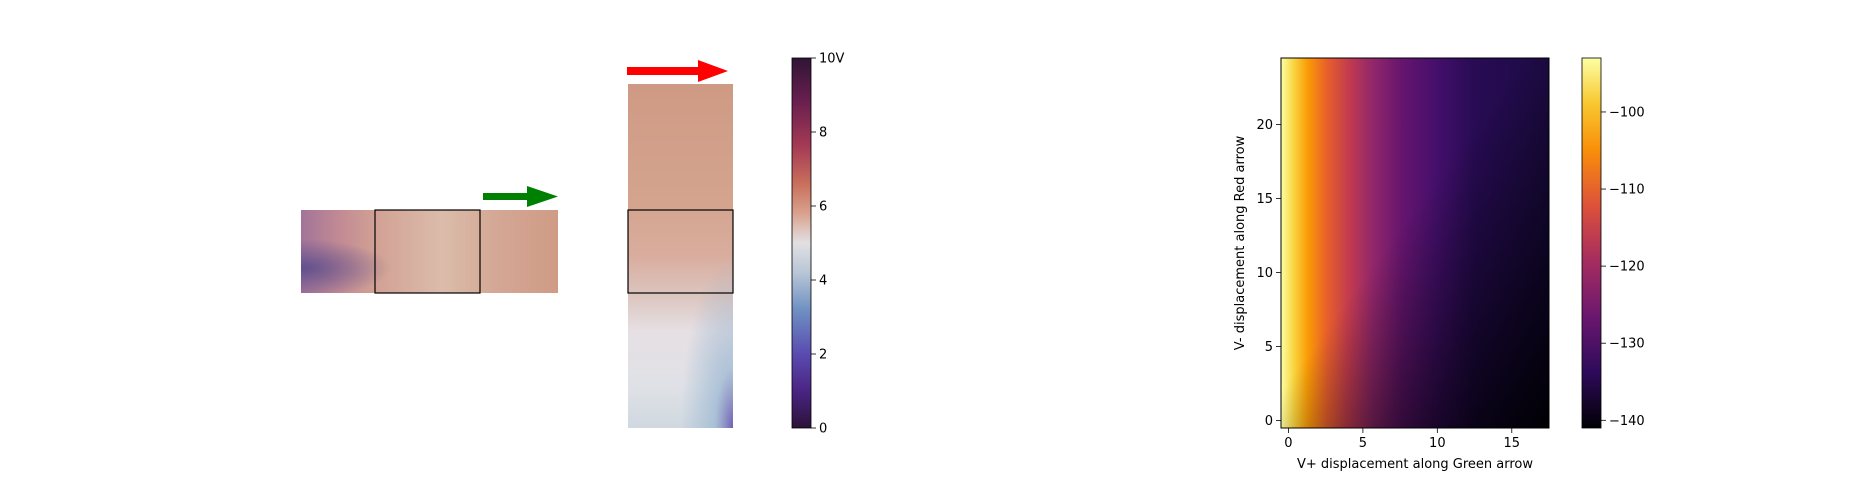  I want to click on heatmap-colorbar-tick-label-0: −100, so click(1627, 112).